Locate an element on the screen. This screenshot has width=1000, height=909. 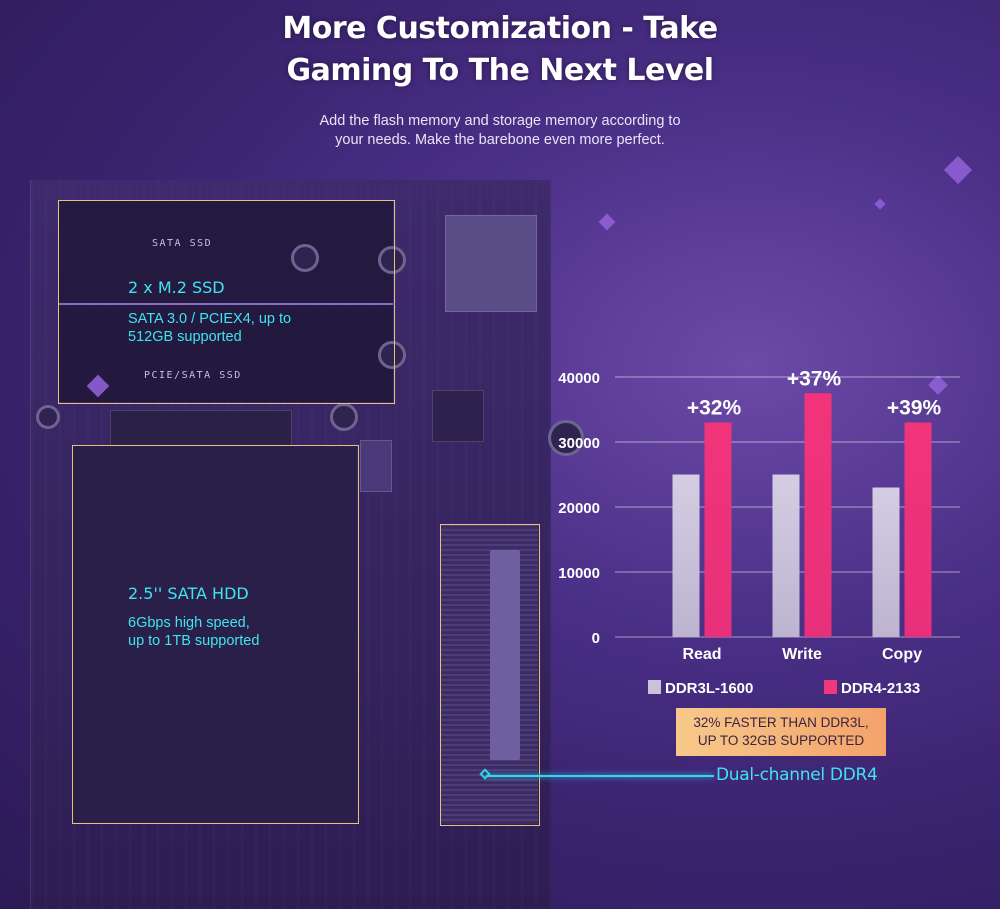
silkscreen-sata-ssd: SATA SSD is located at coordinates (182, 243).